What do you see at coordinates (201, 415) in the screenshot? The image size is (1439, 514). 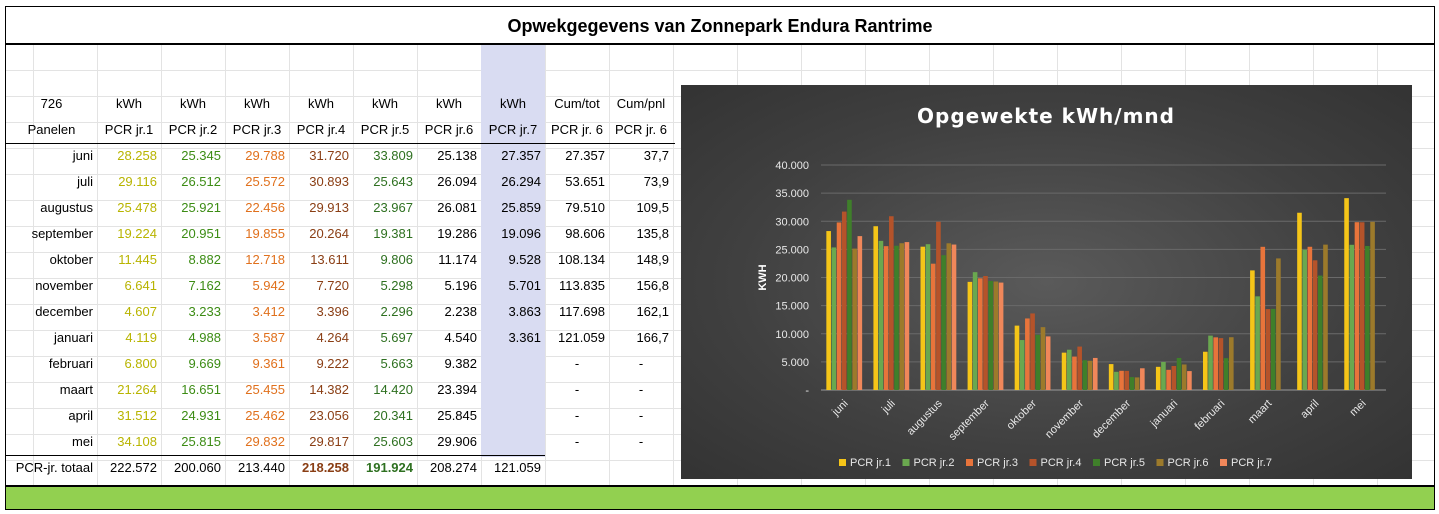 I see `table-cell: 24.931` at bounding box center [201, 415].